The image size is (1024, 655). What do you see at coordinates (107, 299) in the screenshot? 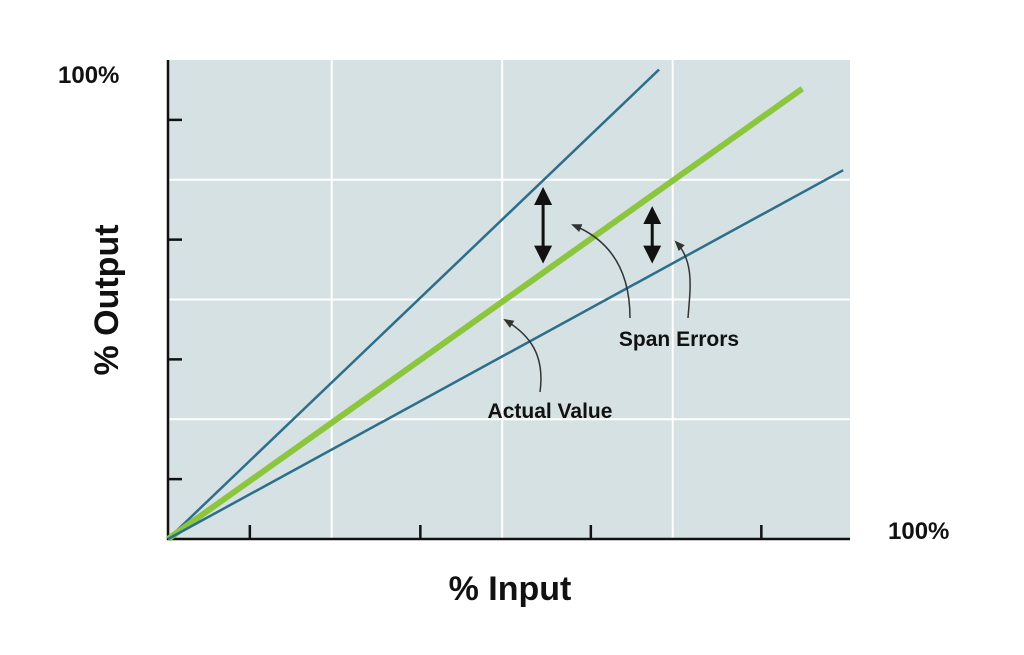
I see `y-axis-title: % Output` at bounding box center [107, 299].